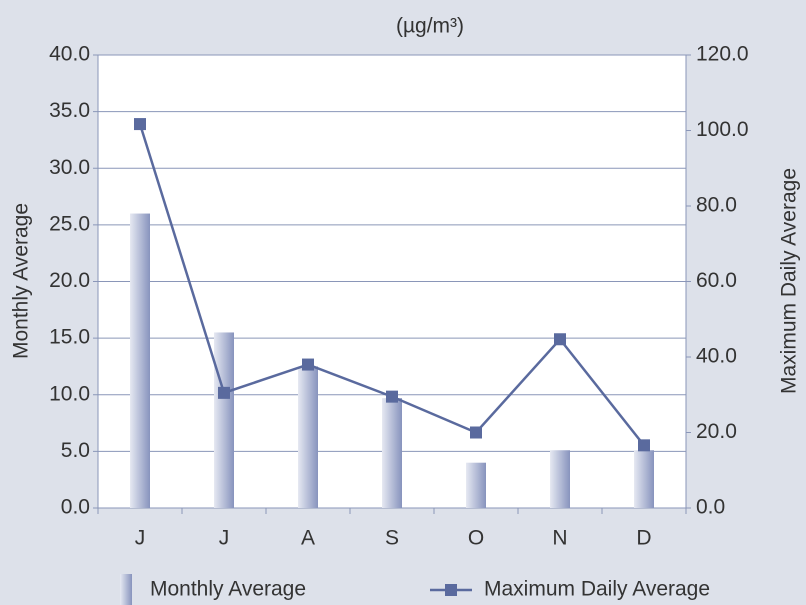 Image resolution: width=806 pixels, height=605 pixels. What do you see at coordinates (69, 393) in the screenshot?
I see `y-tick-label: 10.0` at bounding box center [69, 393].